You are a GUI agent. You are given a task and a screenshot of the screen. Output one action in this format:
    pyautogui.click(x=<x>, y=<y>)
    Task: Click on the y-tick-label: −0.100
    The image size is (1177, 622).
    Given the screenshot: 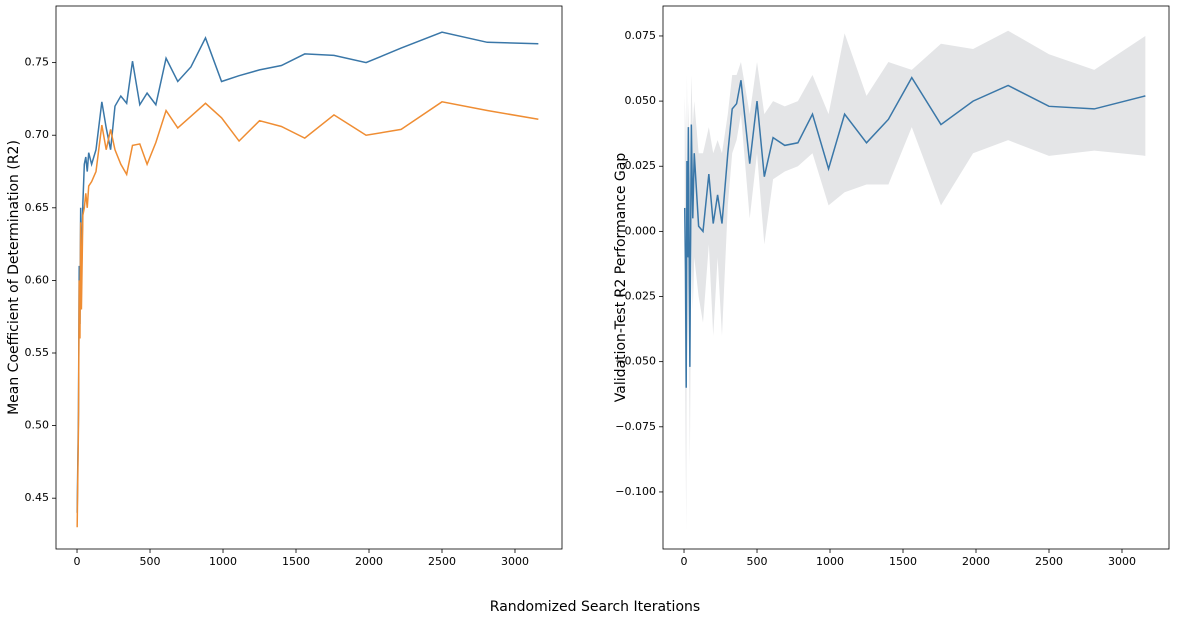 What is the action you would take?
    pyautogui.click(x=635, y=491)
    